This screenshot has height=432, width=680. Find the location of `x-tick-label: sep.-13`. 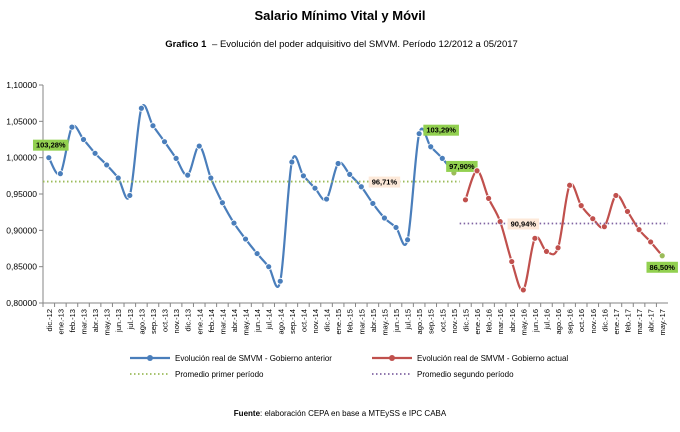

x-tick-label: sep.-13 is located at coordinates (153, 321).